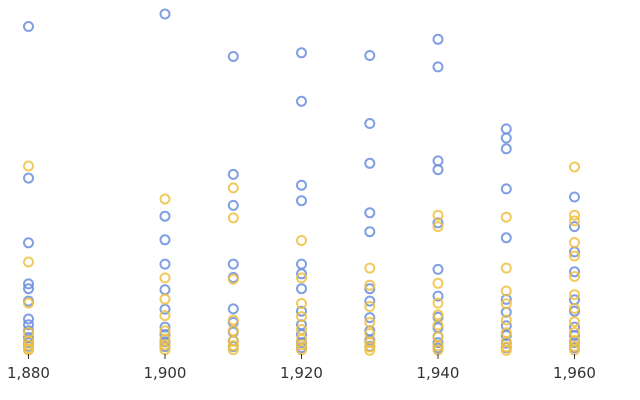 The height and width of the screenshot is (400, 640). I want to click on x-tick-label: 1,920, so click(301, 373).